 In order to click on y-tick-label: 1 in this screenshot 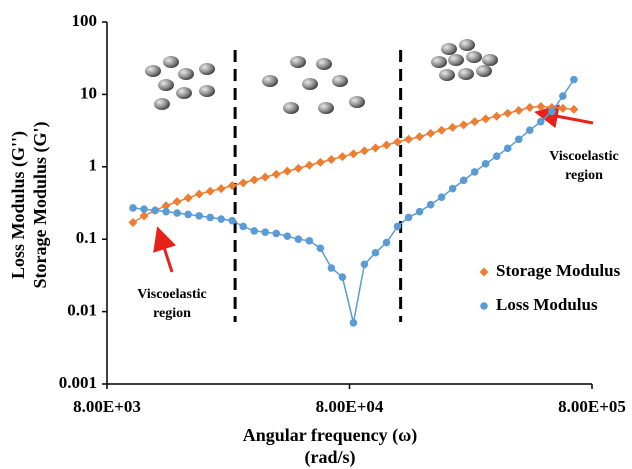, I will do `click(93, 165)`.